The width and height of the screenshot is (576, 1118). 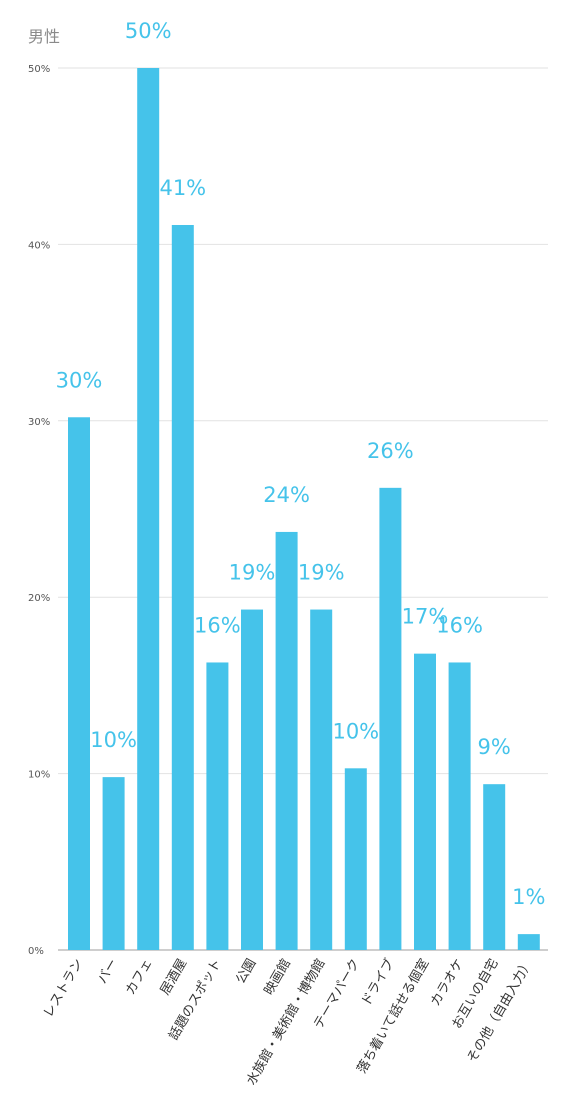 What do you see at coordinates (36, 951) in the screenshot?
I see `y-tick-label: 0%` at bounding box center [36, 951].